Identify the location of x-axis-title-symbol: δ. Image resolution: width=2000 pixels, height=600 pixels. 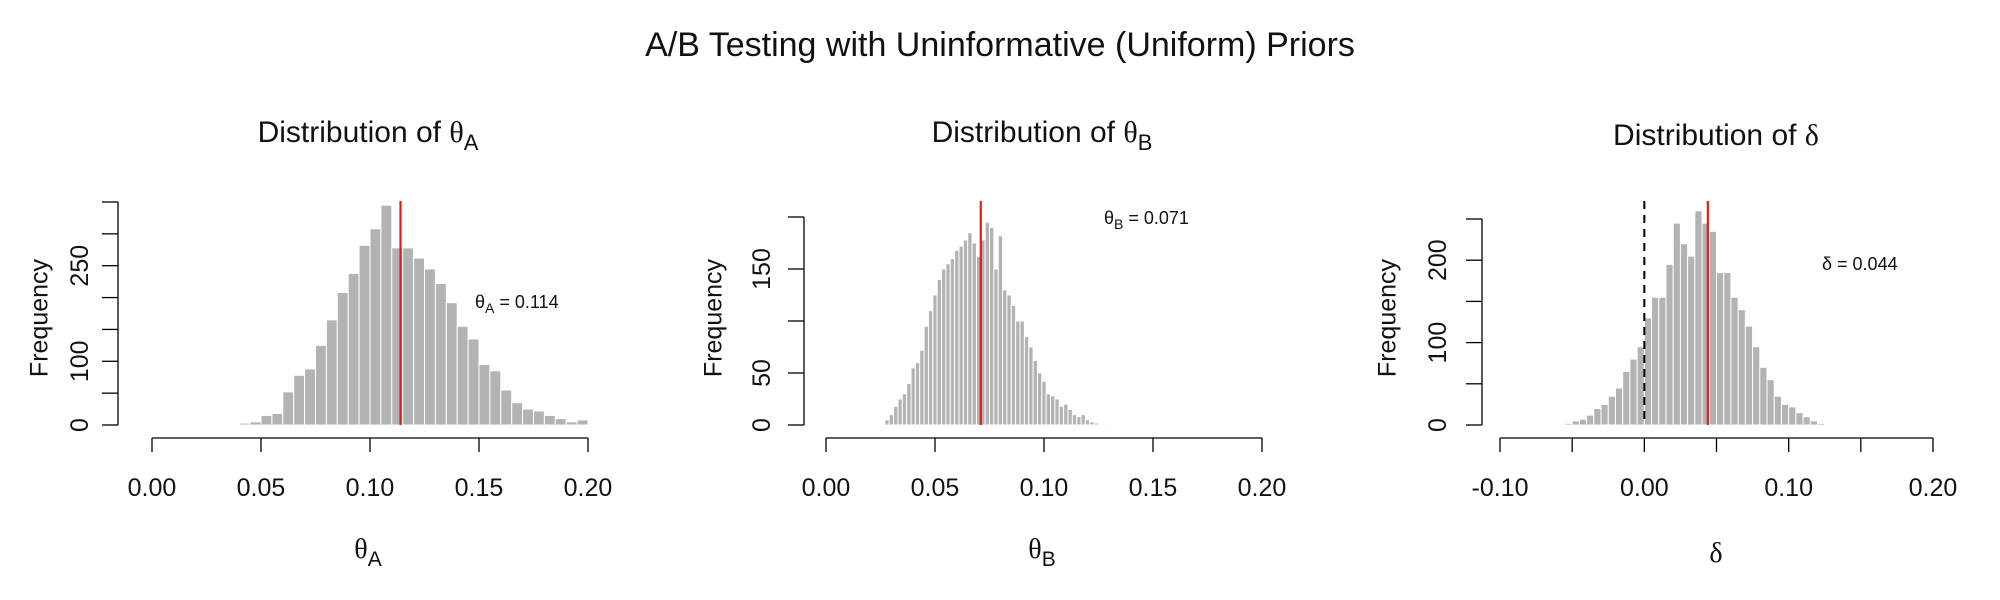
(1715, 553).